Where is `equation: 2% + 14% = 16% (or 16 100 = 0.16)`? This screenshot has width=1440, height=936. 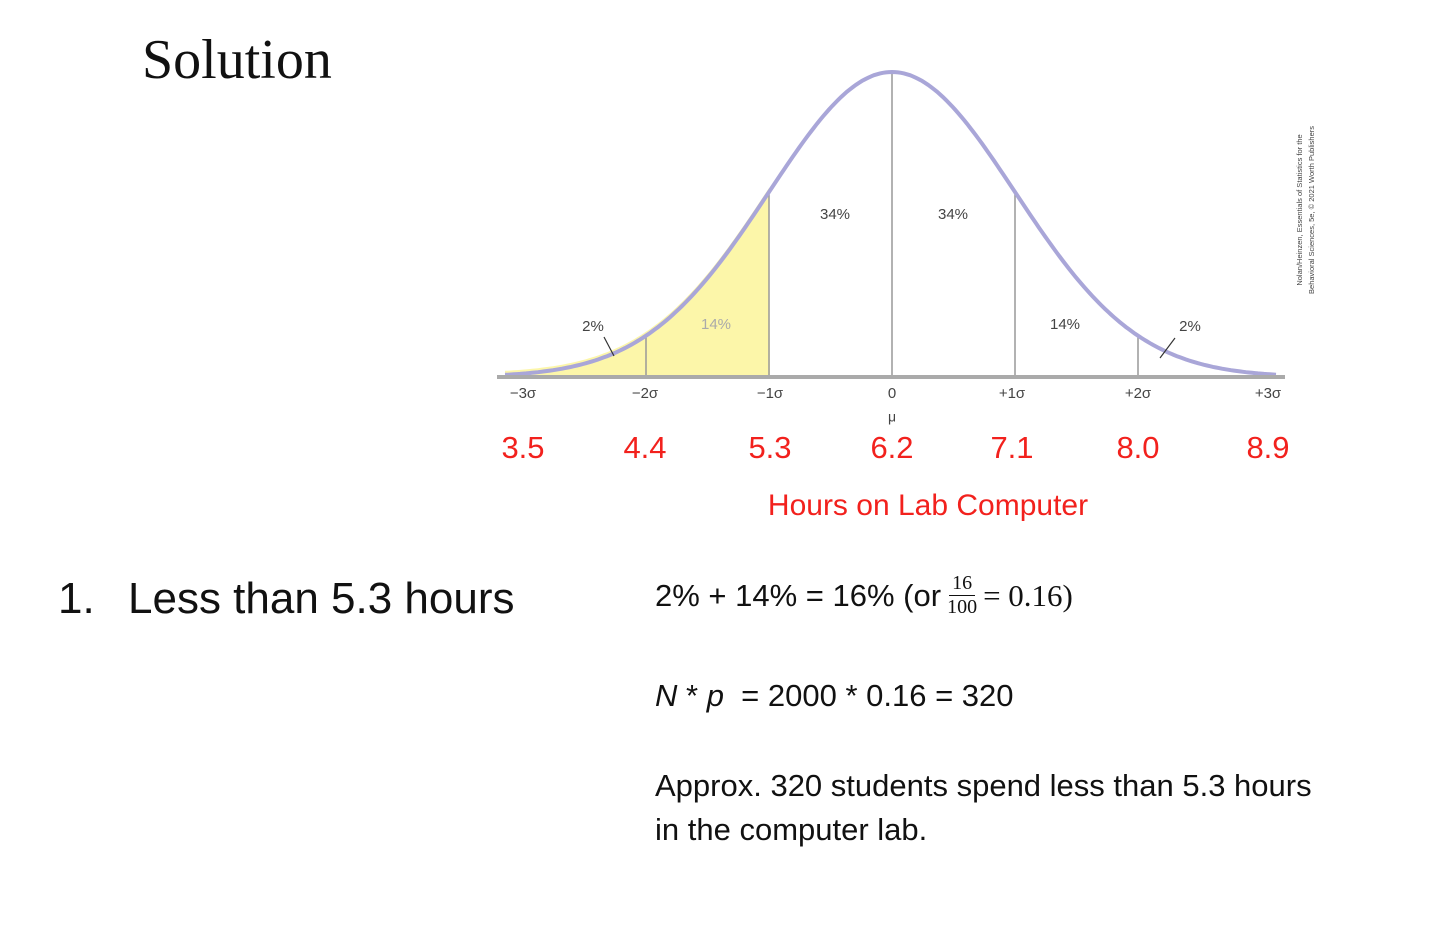
equation: 2% + 14% = 16% (or 16 100 = 0.16) is located at coordinates (864, 595).